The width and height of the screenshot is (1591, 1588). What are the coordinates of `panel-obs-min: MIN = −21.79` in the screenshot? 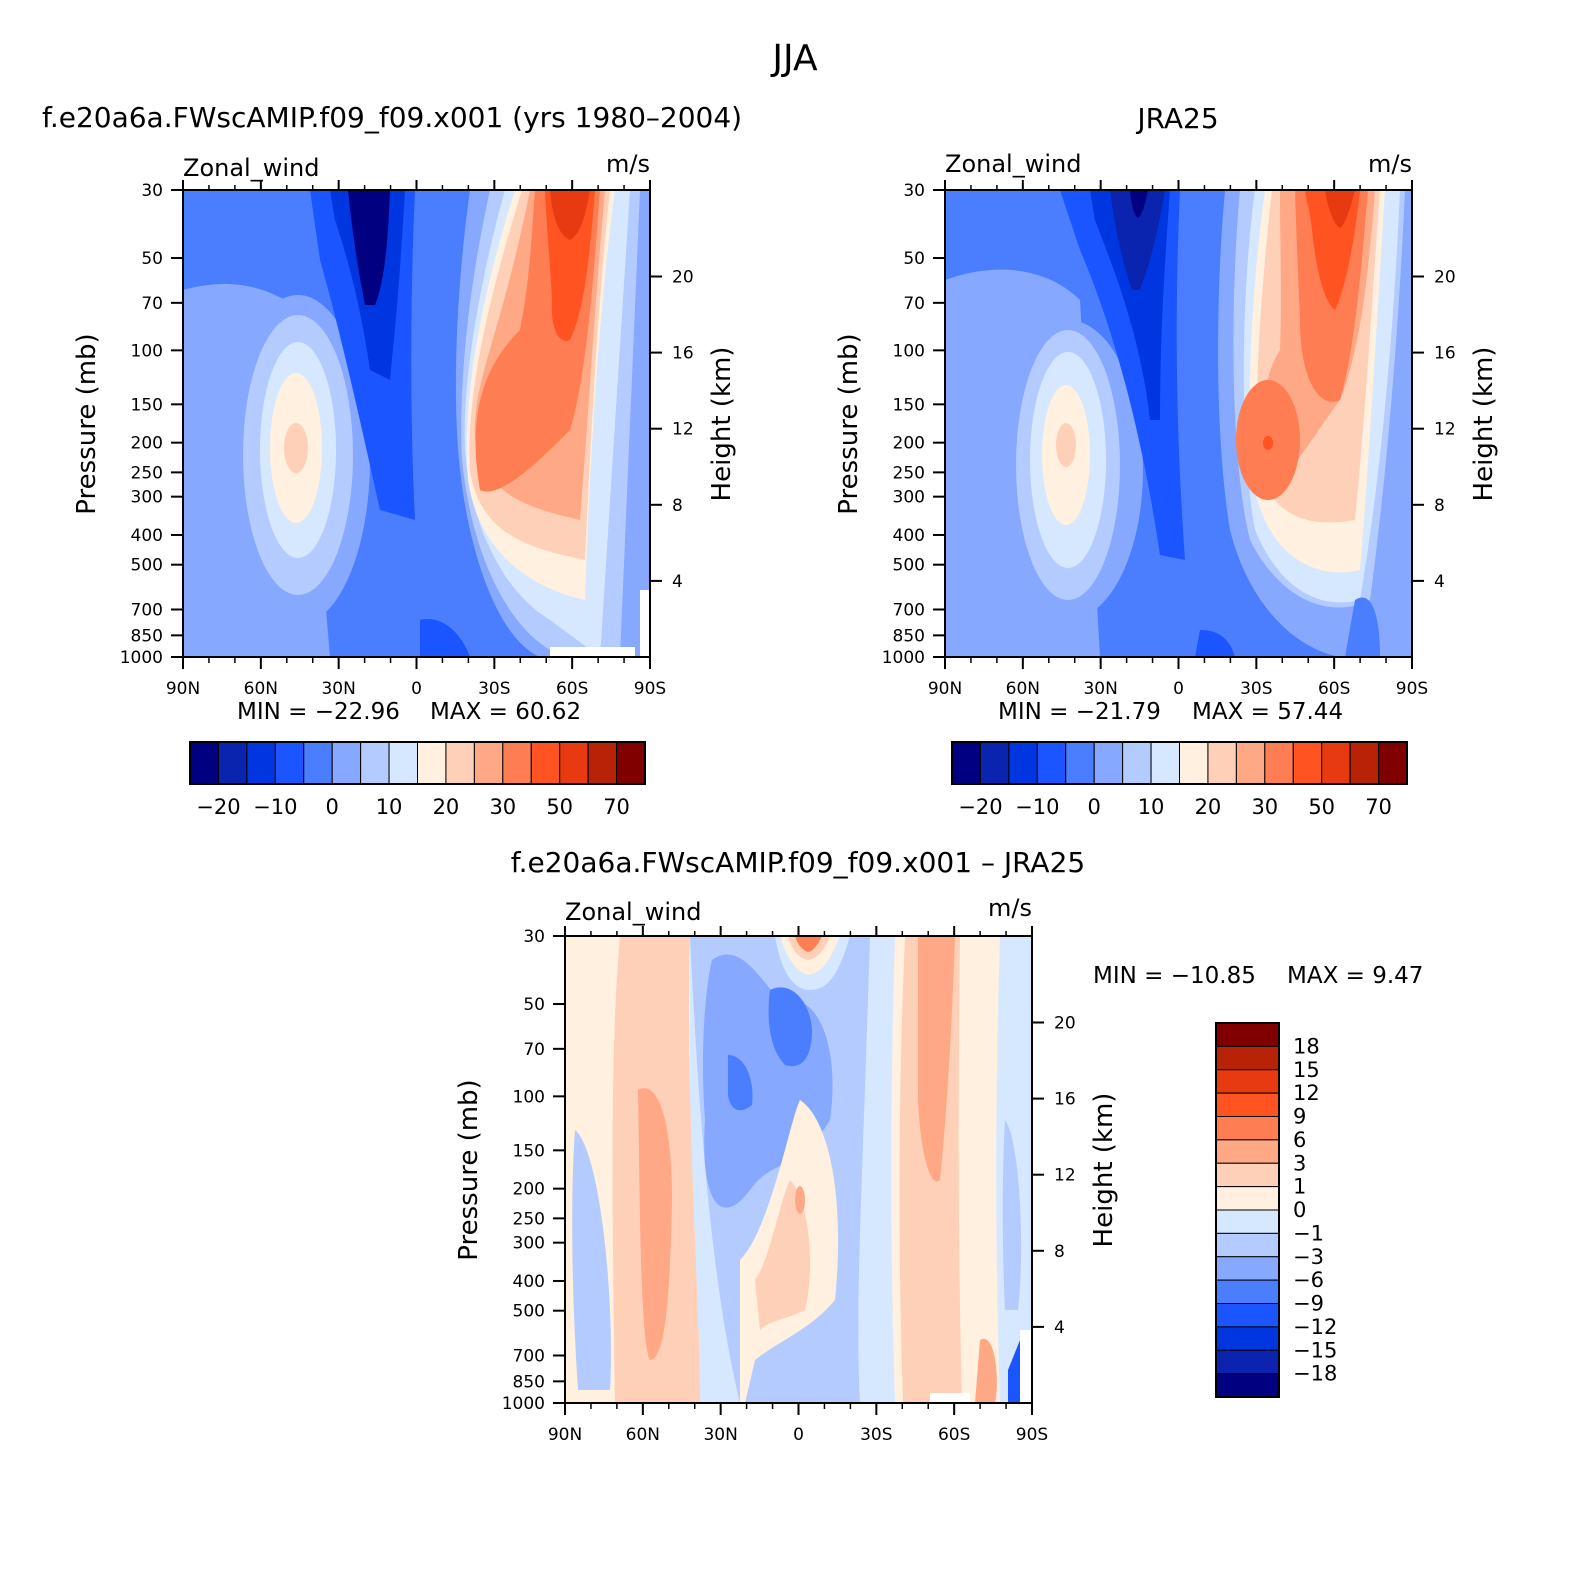 It's located at (1079, 712).